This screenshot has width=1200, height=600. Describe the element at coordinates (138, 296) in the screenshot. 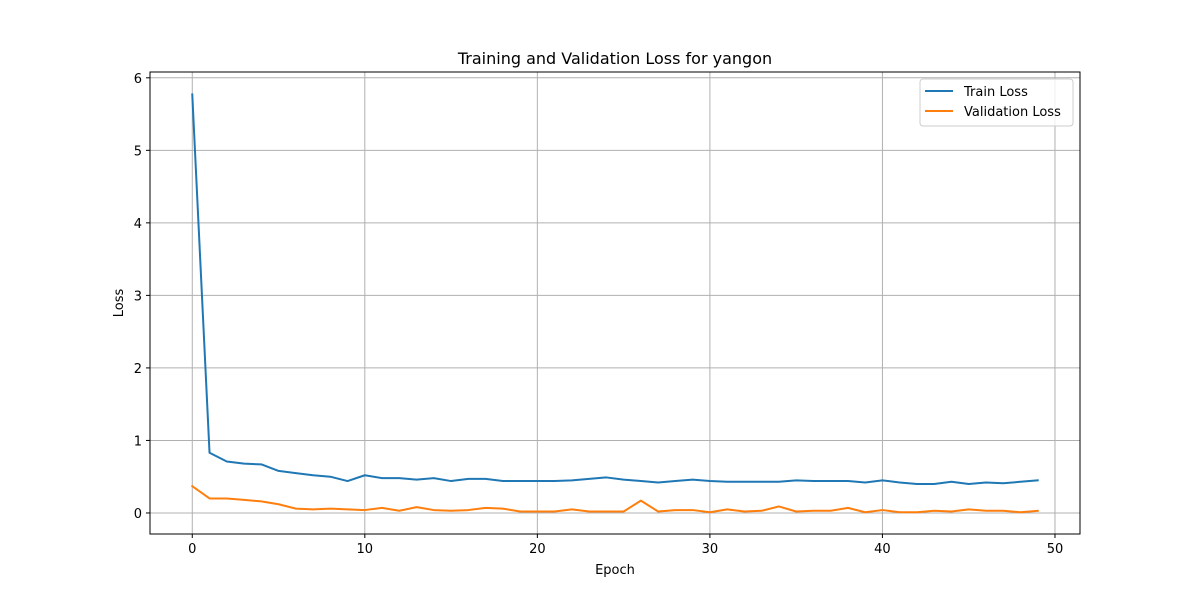

I see `y-tick-label: 3` at that location.